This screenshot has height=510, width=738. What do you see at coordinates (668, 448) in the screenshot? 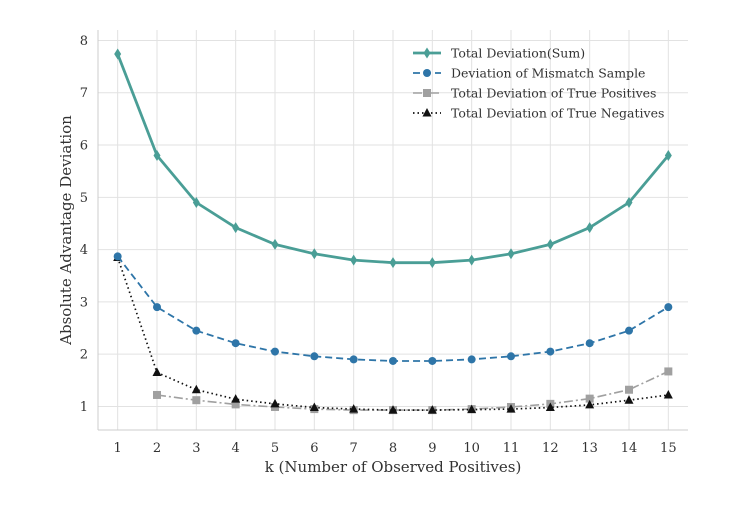
I see `x-tick-label: 15` at bounding box center [668, 448].